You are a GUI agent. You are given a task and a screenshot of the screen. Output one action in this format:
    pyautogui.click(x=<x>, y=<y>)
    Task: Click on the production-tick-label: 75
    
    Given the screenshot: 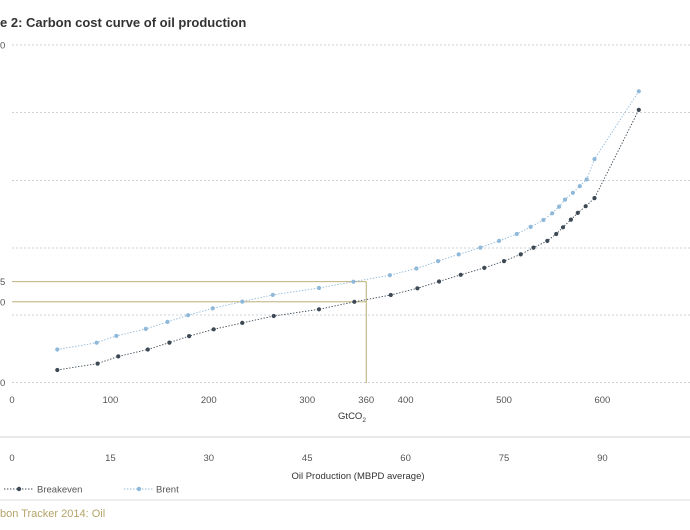 What is the action you would take?
    pyautogui.click(x=504, y=458)
    